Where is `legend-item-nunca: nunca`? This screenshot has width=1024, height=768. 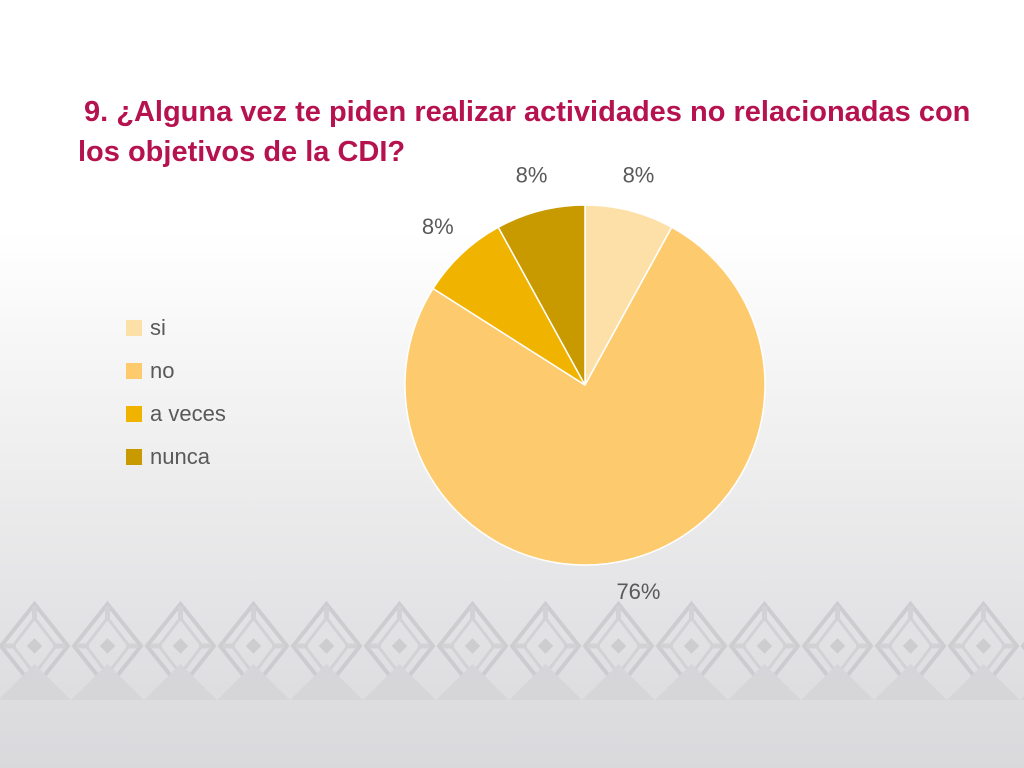
legend-item-nunca: nunca is located at coordinates (176, 456).